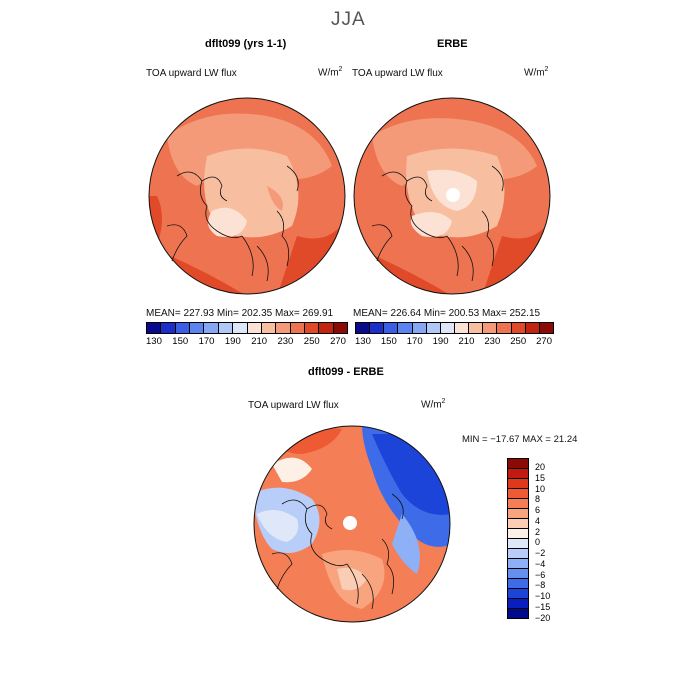  Describe the element at coordinates (293, 405) in the screenshot. I see `diff-variable-label: TOA upward LW flux` at that location.